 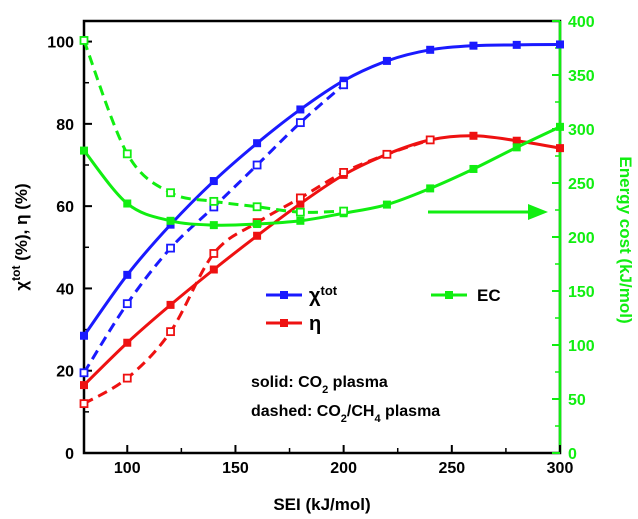 What do you see at coordinates (489, 295) in the screenshot?
I see `legend-label-ec: EC` at bounding box center [489, 295].